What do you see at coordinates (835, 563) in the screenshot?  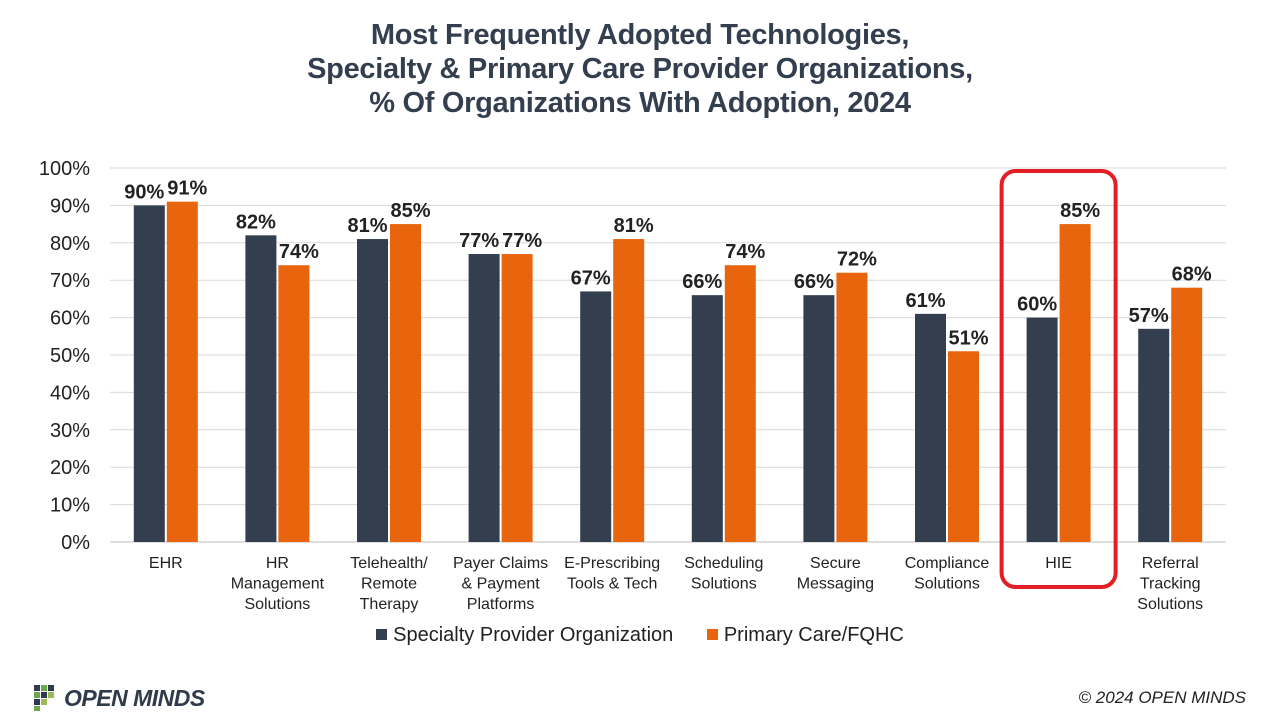 I see `category-label-line: Secure` at bounding box center [835, 563].